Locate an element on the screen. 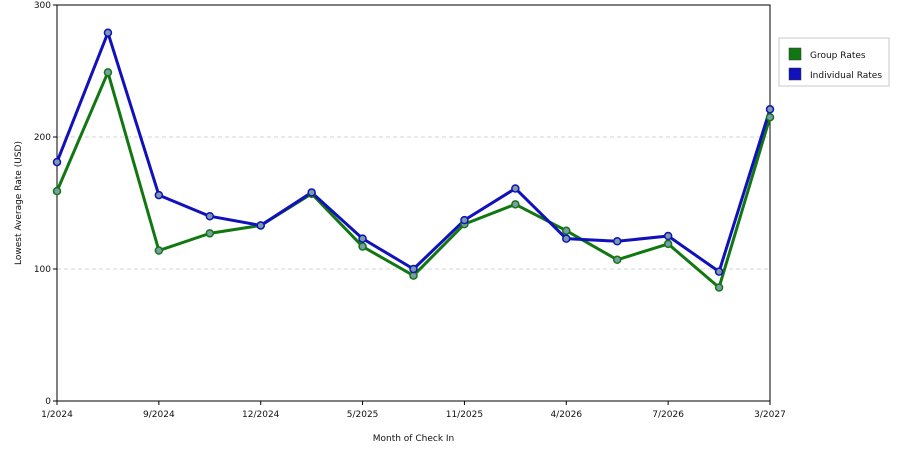  y-axis: 0 100 200 300 is located at coordinates (45, 204).